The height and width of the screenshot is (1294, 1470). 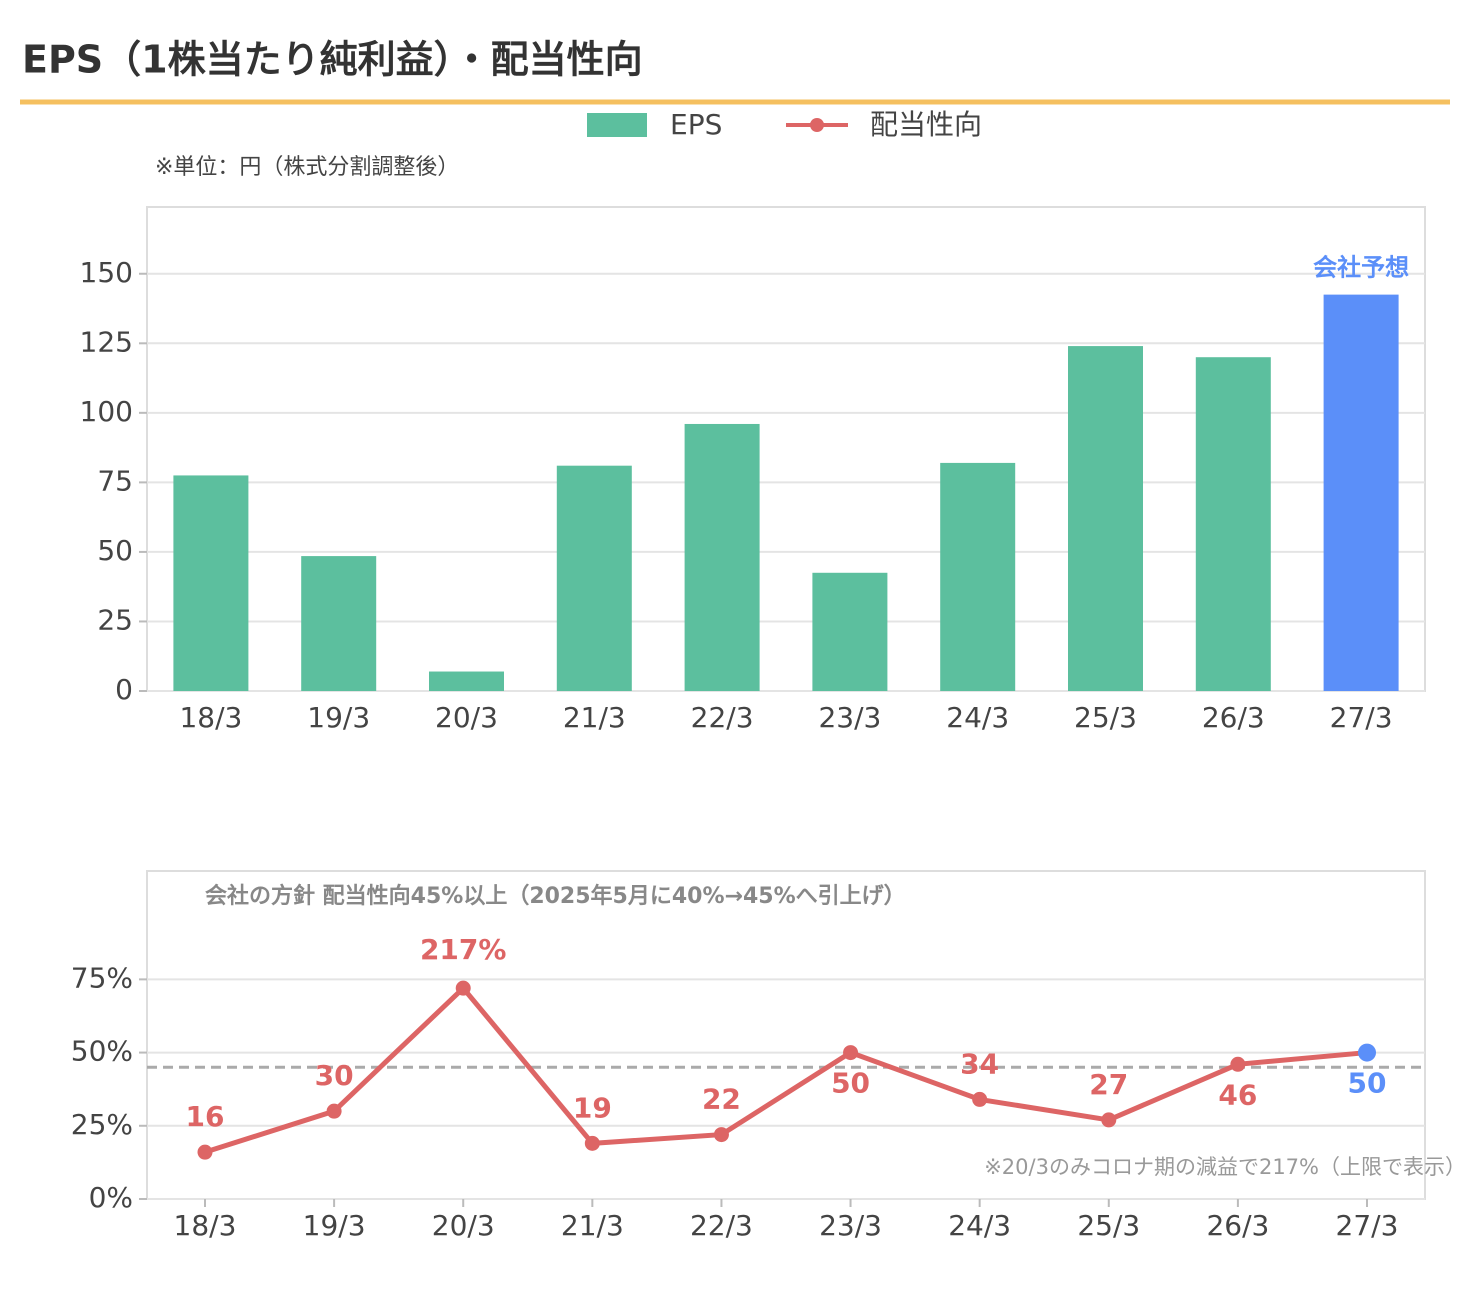 I want to click on y-tick-label: 75%, so click(x=102, y=977).